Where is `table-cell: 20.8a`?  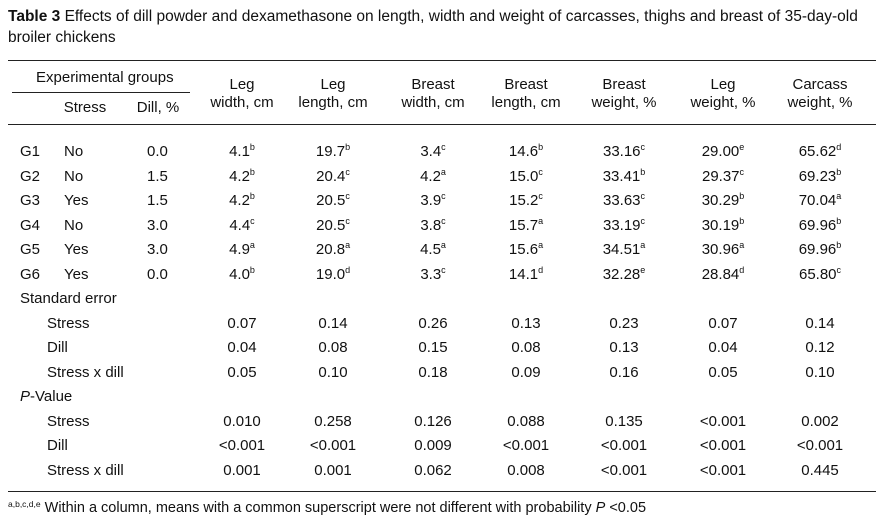
table-cell: 20.8a is located at coordinates (333, 250).